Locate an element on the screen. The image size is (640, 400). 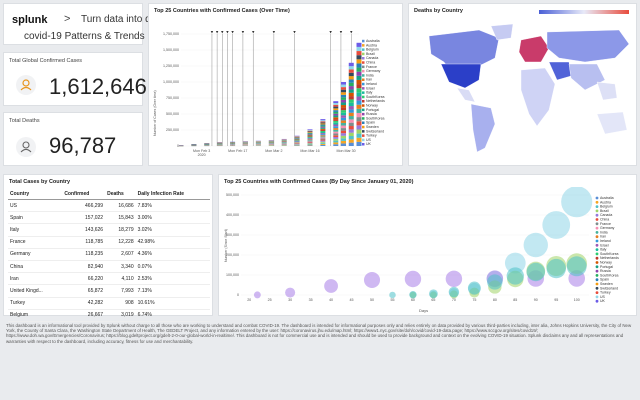
deaths-map-title: Deaths by Country is located at coordinates (438, 11).